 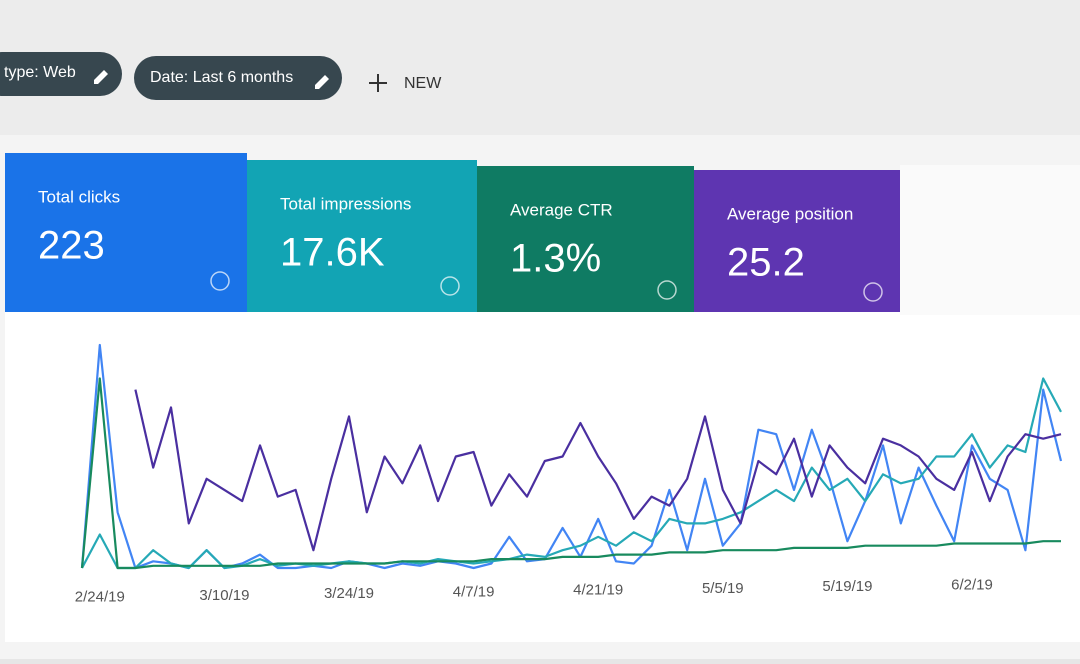 I want to click on new-button: NEW, so click(x=423, y=83).